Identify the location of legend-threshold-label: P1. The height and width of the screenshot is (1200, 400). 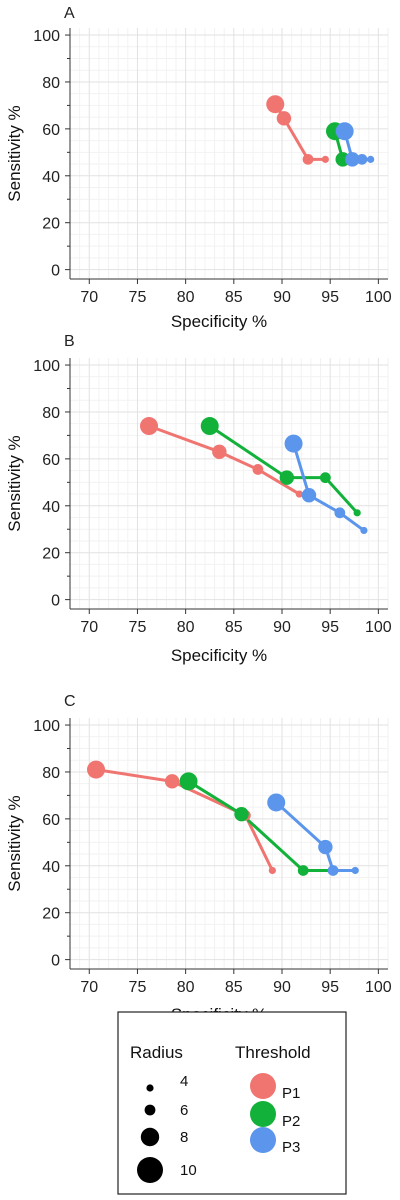
(291, 1093).